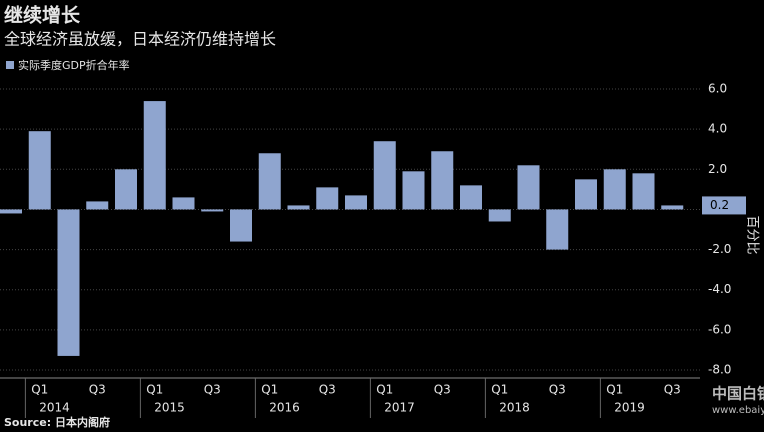  Describe the element at coordinates (719, 289) in the screenshot. I see `y-tick-label: -4.0` at that location.